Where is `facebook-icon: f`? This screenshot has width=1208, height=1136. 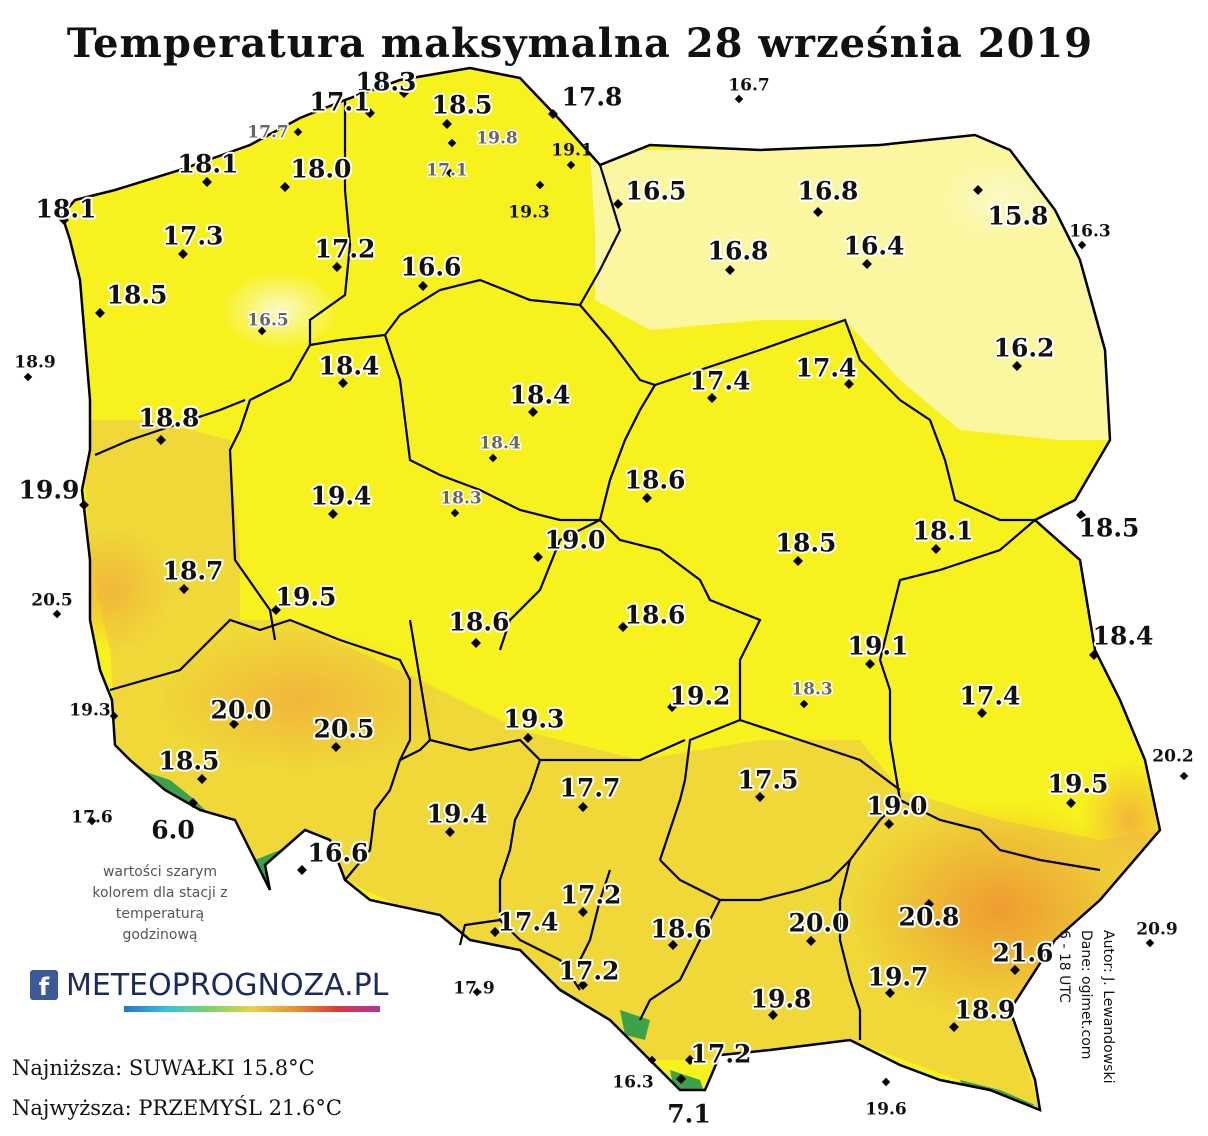
facebook-icon: f is located at coordinates (44, 985).